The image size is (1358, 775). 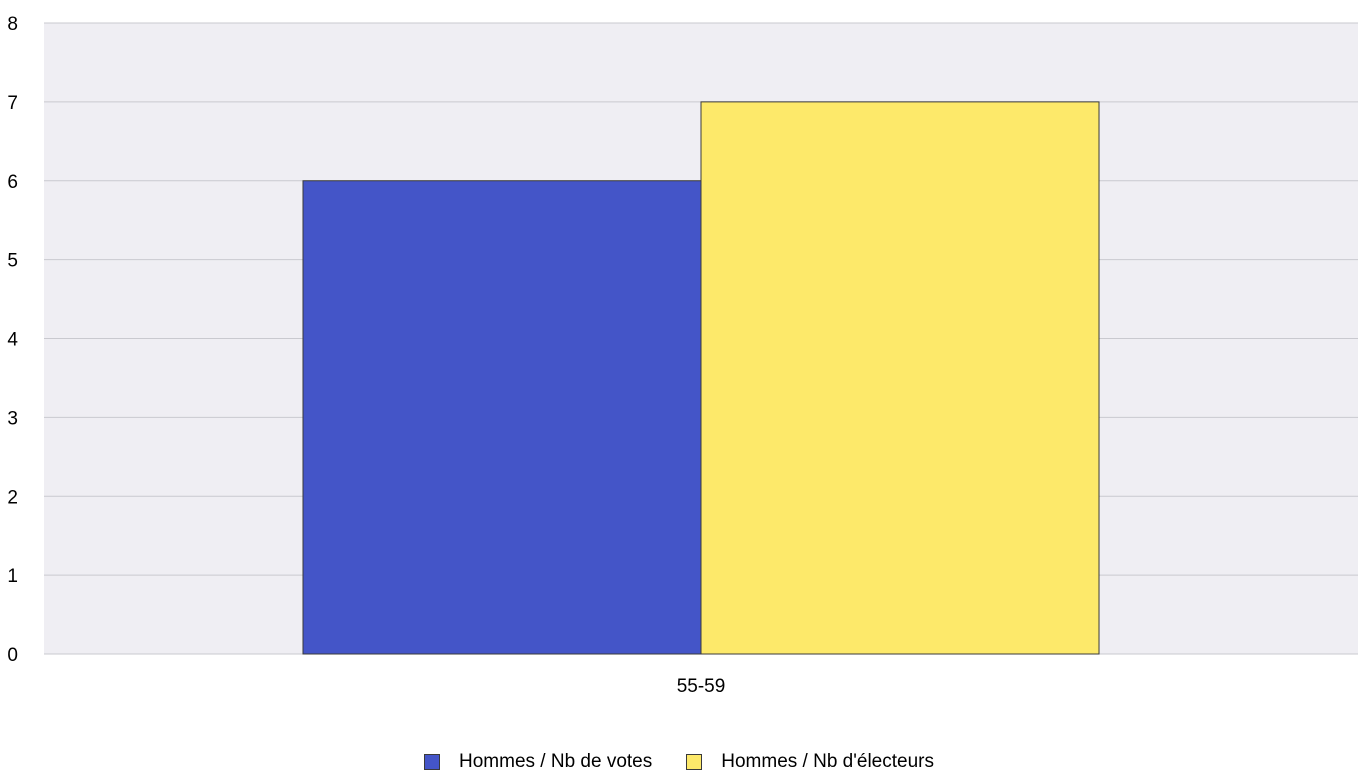 What do you see at coordinates (12, 261) in the screenshot?
I see `y-tick-label: 5` at bounding box center [12, 261].